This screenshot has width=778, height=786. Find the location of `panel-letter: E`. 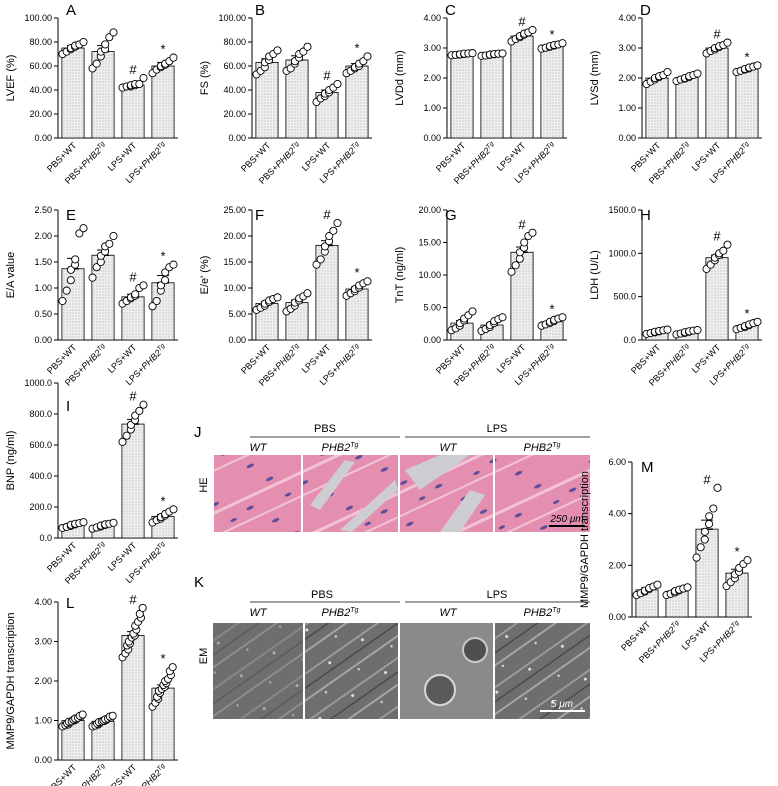

panel-letter: E is located at coordinates (71, 215).